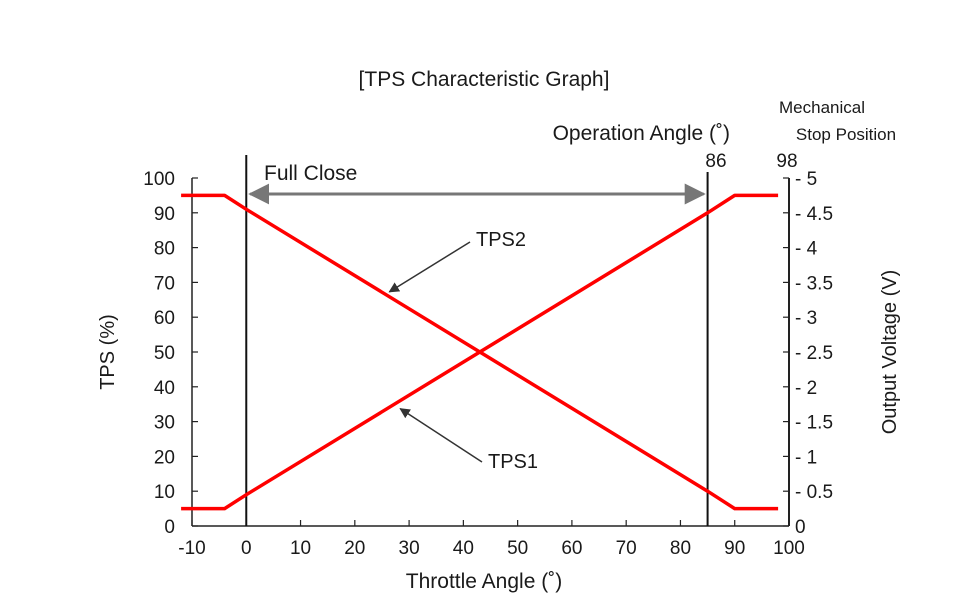 The width and height of the screenshot is (967, 612). Describe the element at coordinates (484, 581) in the screenshot. I see `x-axis-label: Throttle Angle (˚)` at that location.